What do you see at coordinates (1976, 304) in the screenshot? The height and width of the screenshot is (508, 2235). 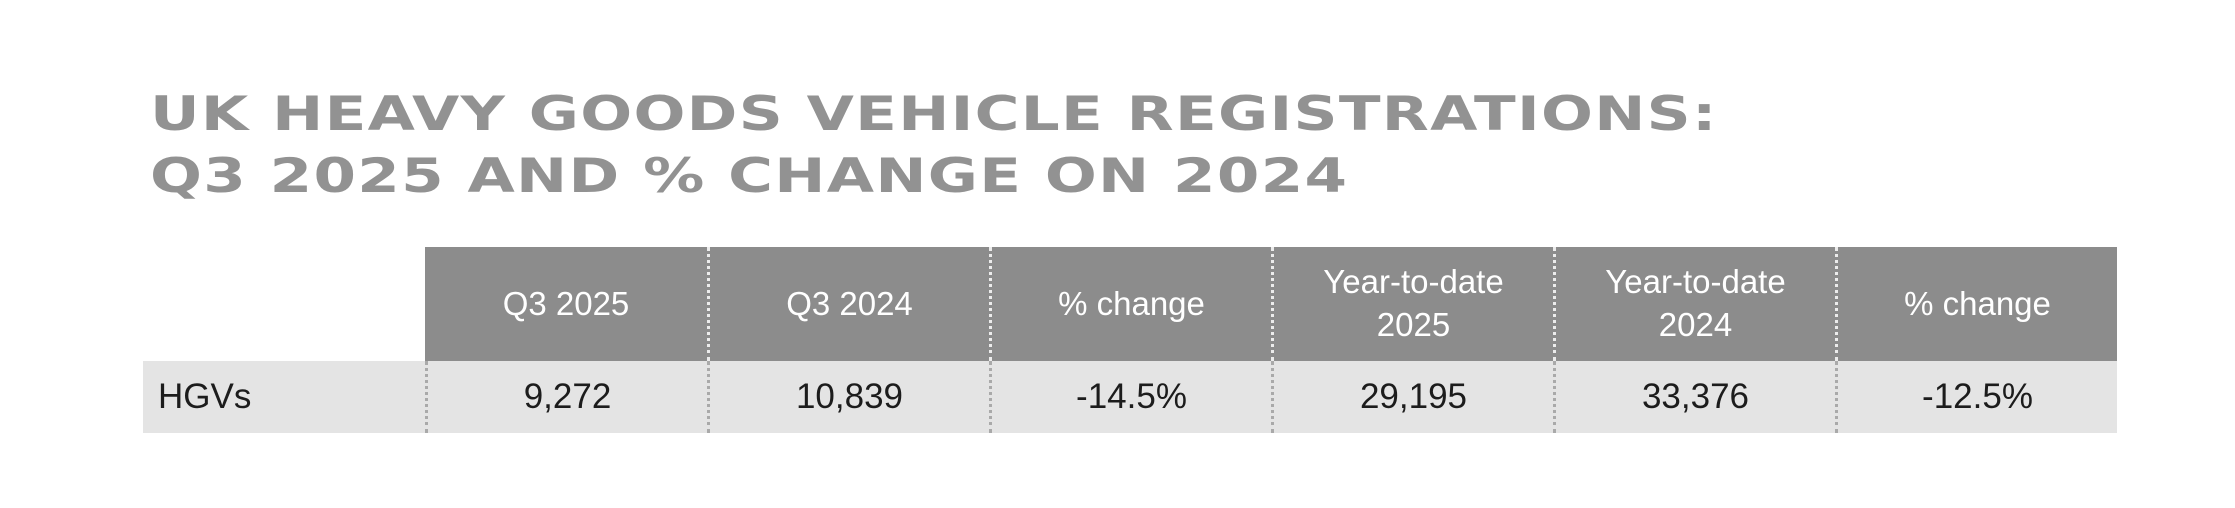 I see `header-cell-ytd-pct-change: % change` at bounding box center [1976, 304].